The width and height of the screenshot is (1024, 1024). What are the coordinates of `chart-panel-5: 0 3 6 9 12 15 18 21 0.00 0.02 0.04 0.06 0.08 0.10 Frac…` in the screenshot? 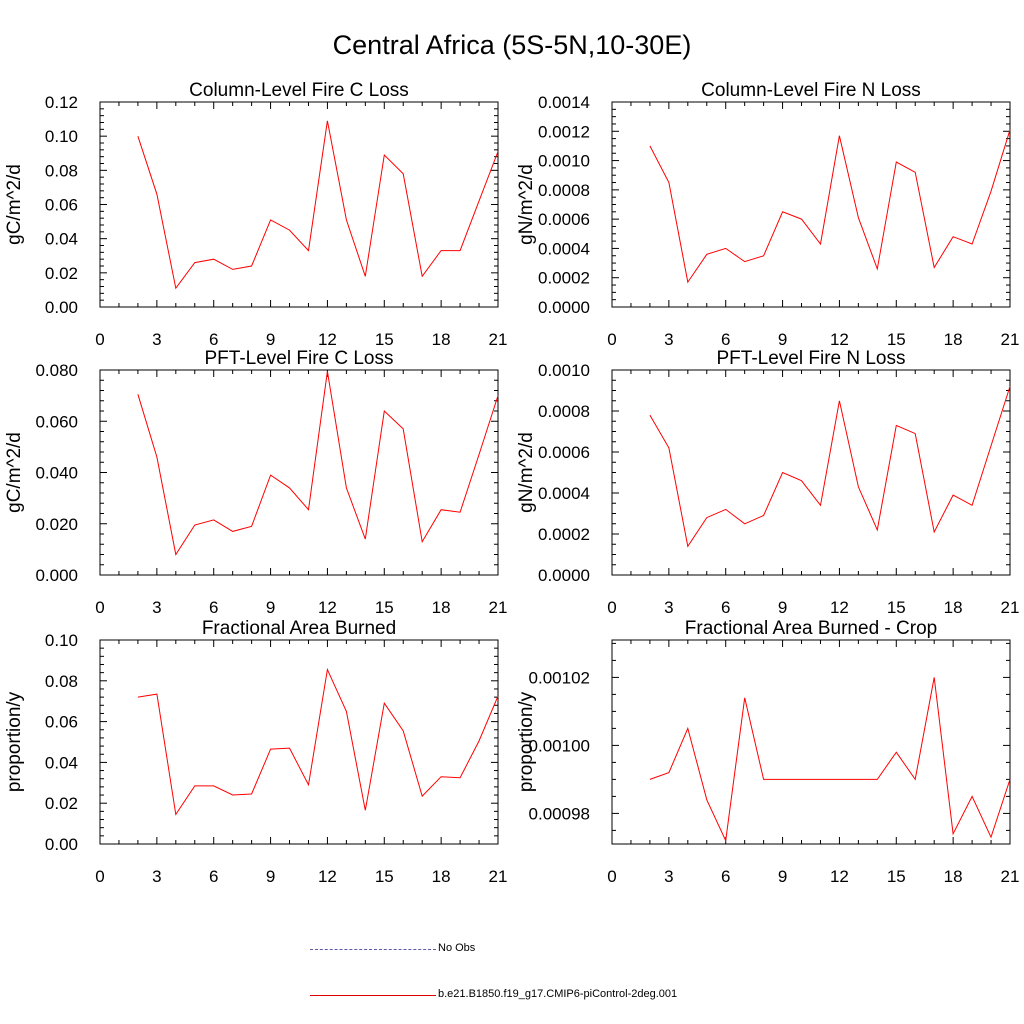 It's located at (255, 752).